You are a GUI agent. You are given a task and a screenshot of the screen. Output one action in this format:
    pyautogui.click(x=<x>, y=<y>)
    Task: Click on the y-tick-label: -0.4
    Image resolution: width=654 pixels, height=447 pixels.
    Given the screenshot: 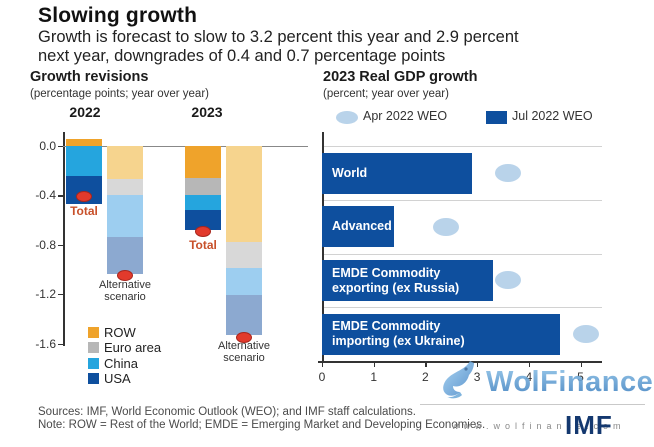 What is the action you would take?
    pyautogui.click(x=45, y=195)
    